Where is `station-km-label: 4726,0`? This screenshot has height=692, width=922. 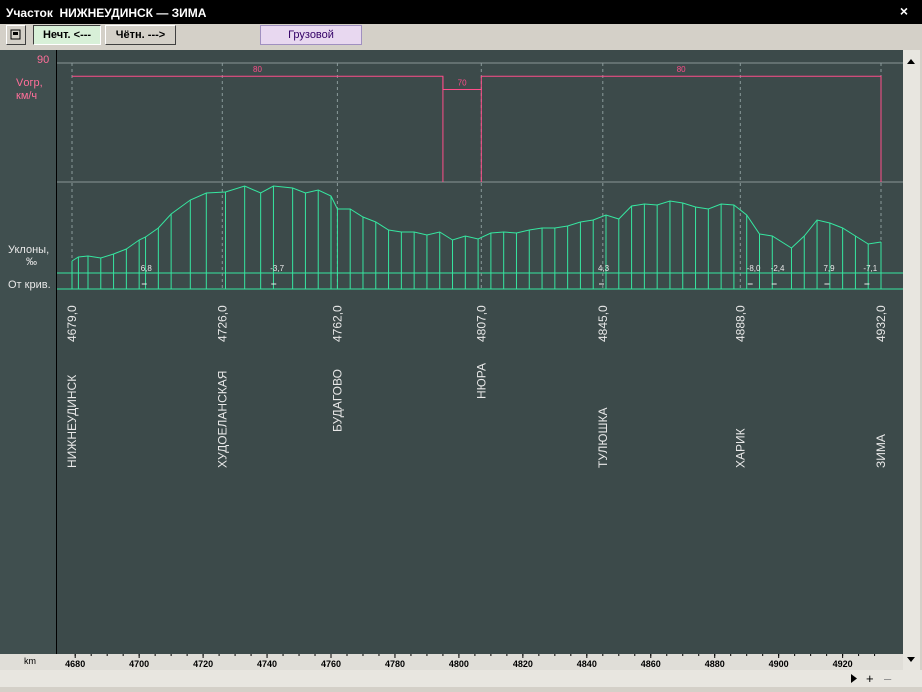
station-km-label: 4726,0 is located at coordinates (222, 323).